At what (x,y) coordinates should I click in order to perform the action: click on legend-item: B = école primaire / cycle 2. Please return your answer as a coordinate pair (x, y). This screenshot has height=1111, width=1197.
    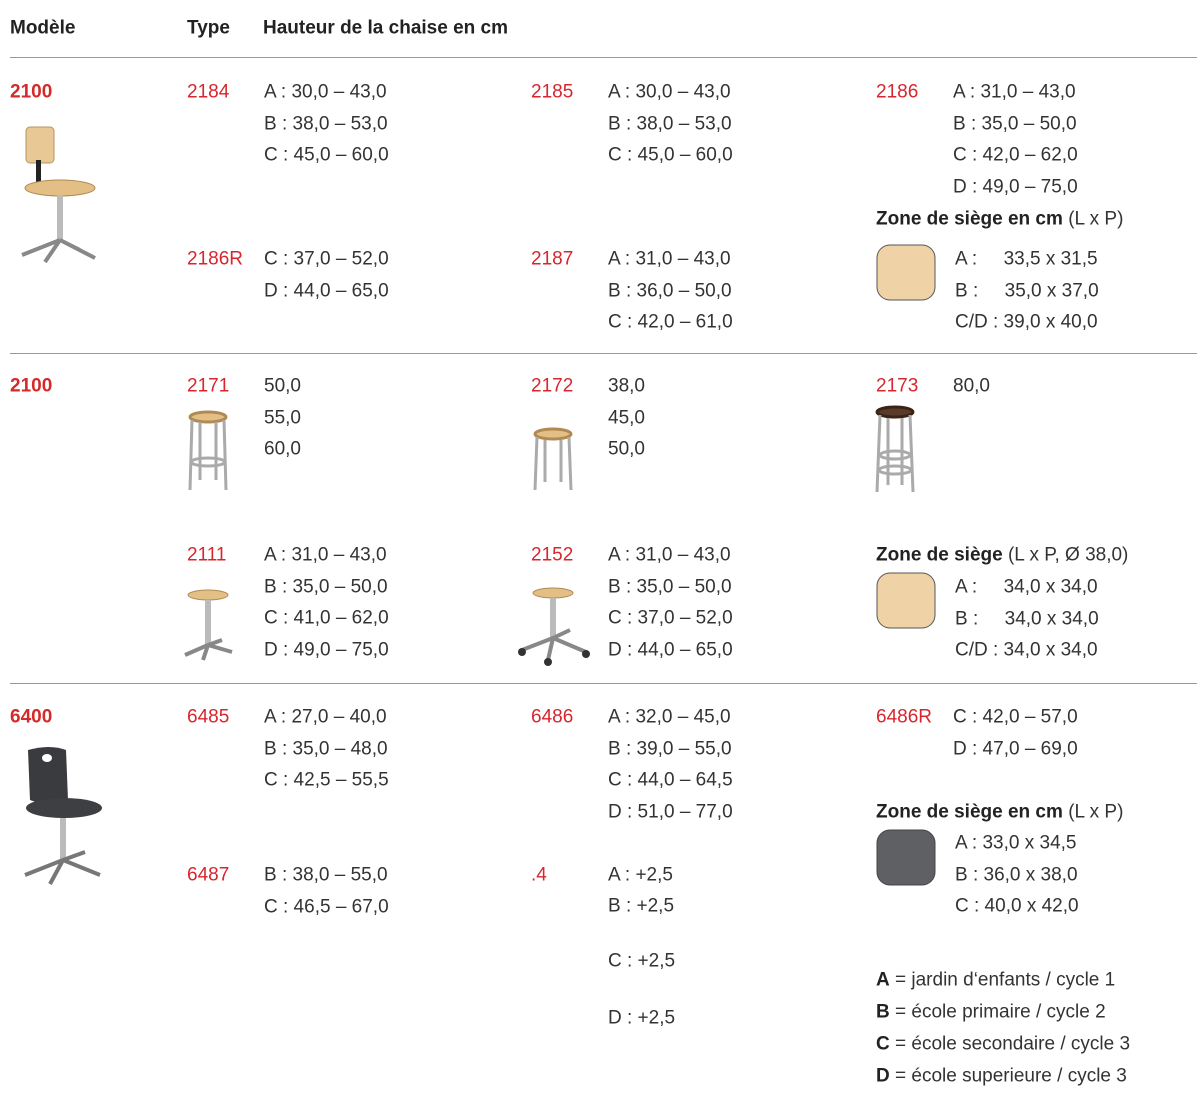
    Looking at the image, I should click on (991, 1012).